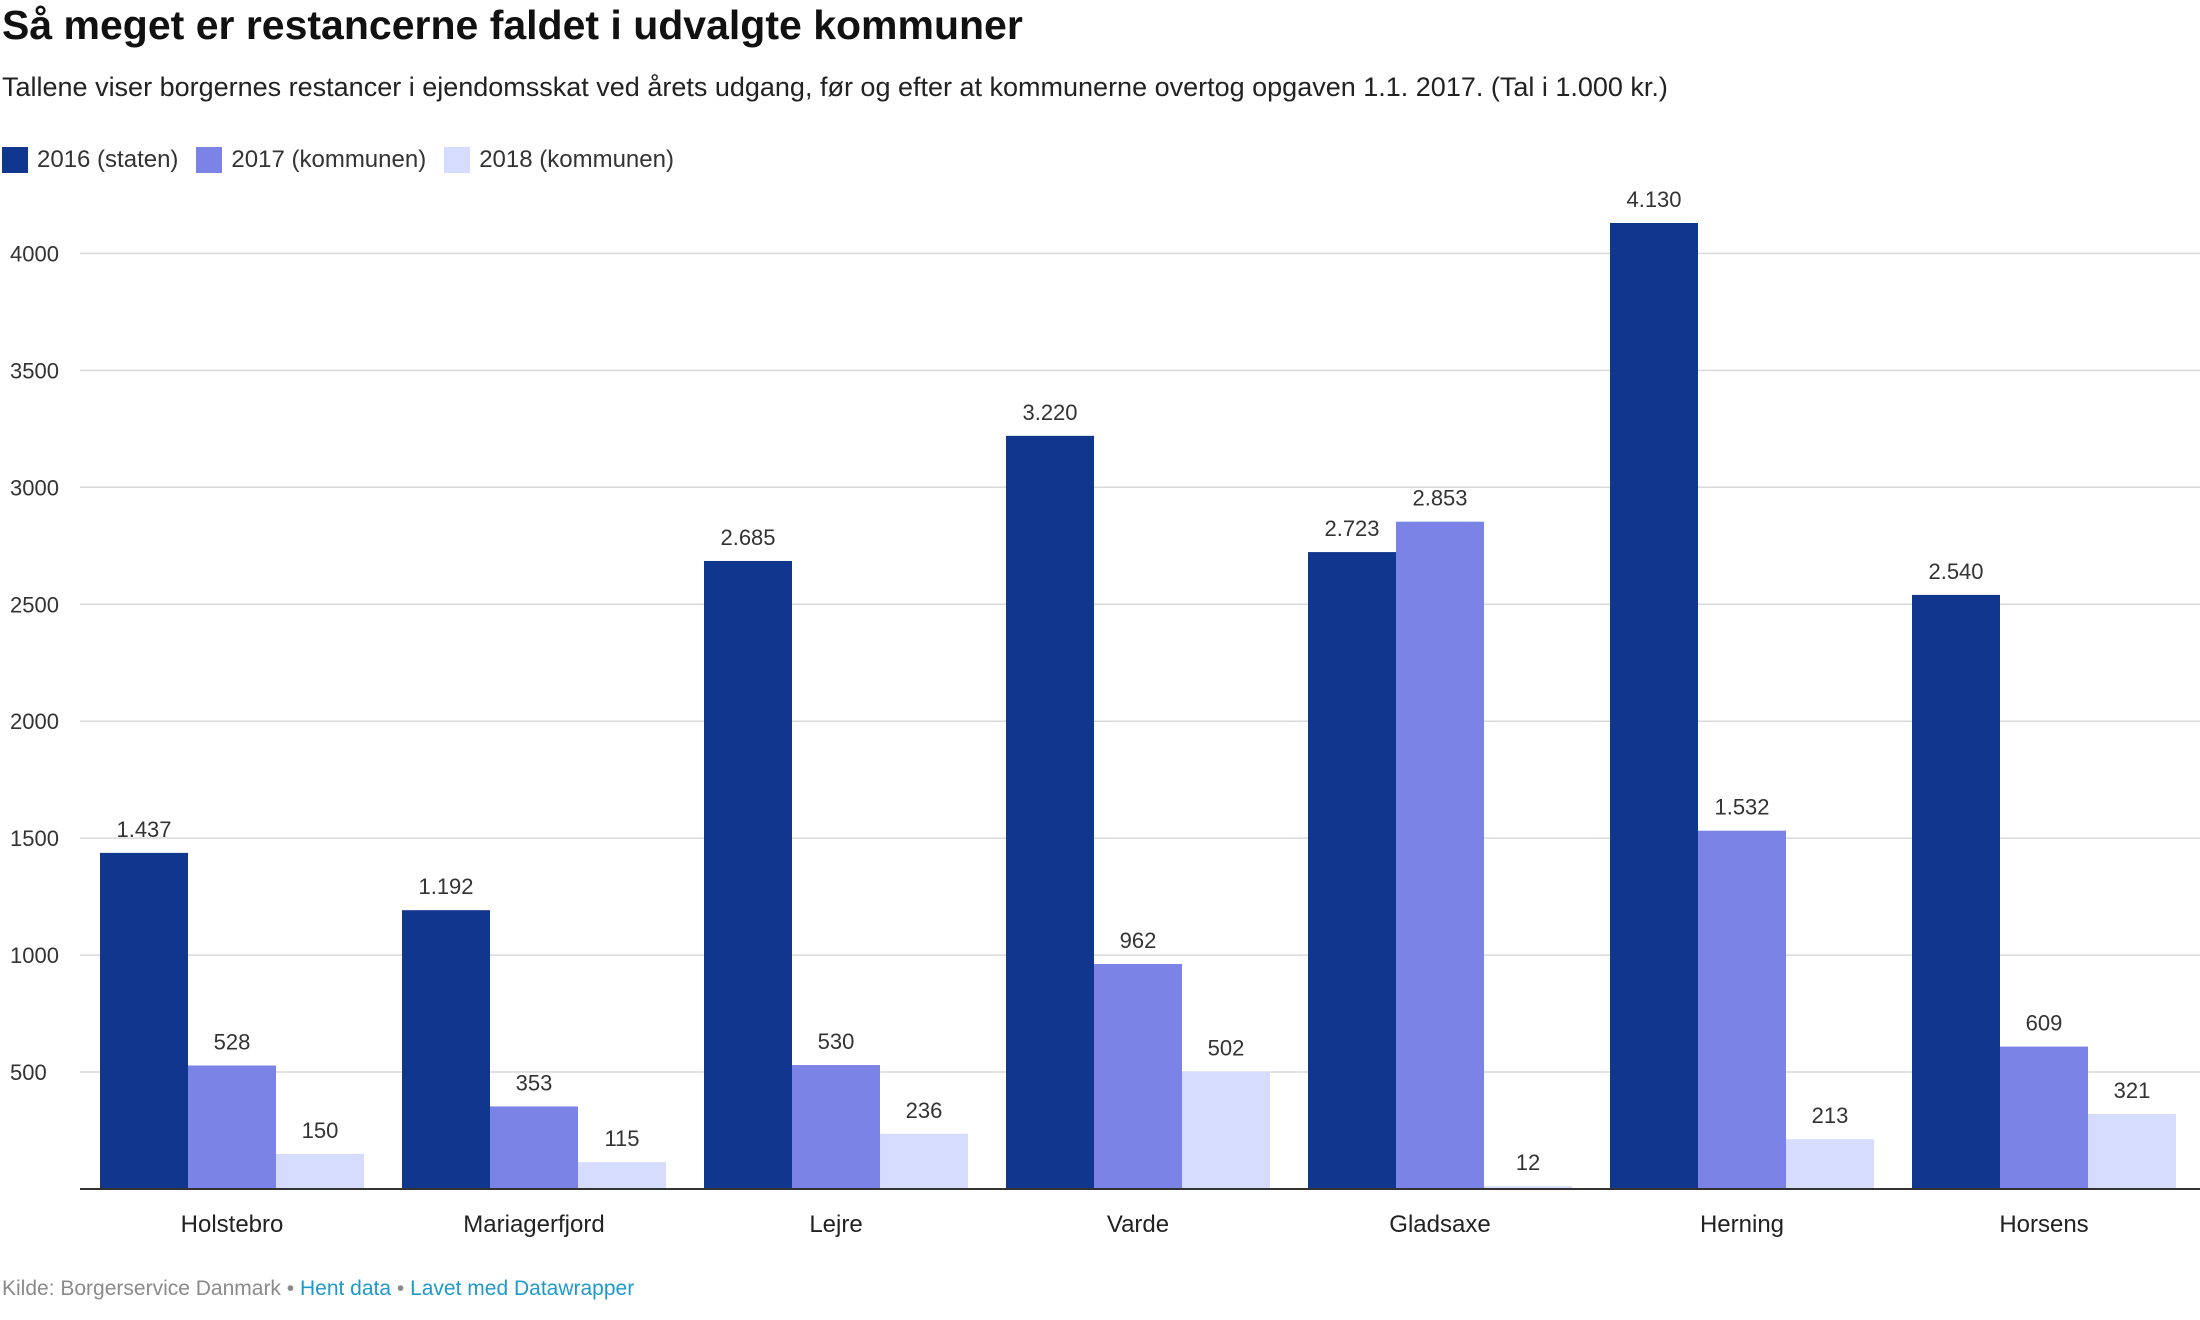 The height and width of the screenshot is (1320, 2200). What do you see at coordinates (34, 838) in the screenshot?
I see `y-tick-label-1500: 1500` at bounding box center [34, 838].